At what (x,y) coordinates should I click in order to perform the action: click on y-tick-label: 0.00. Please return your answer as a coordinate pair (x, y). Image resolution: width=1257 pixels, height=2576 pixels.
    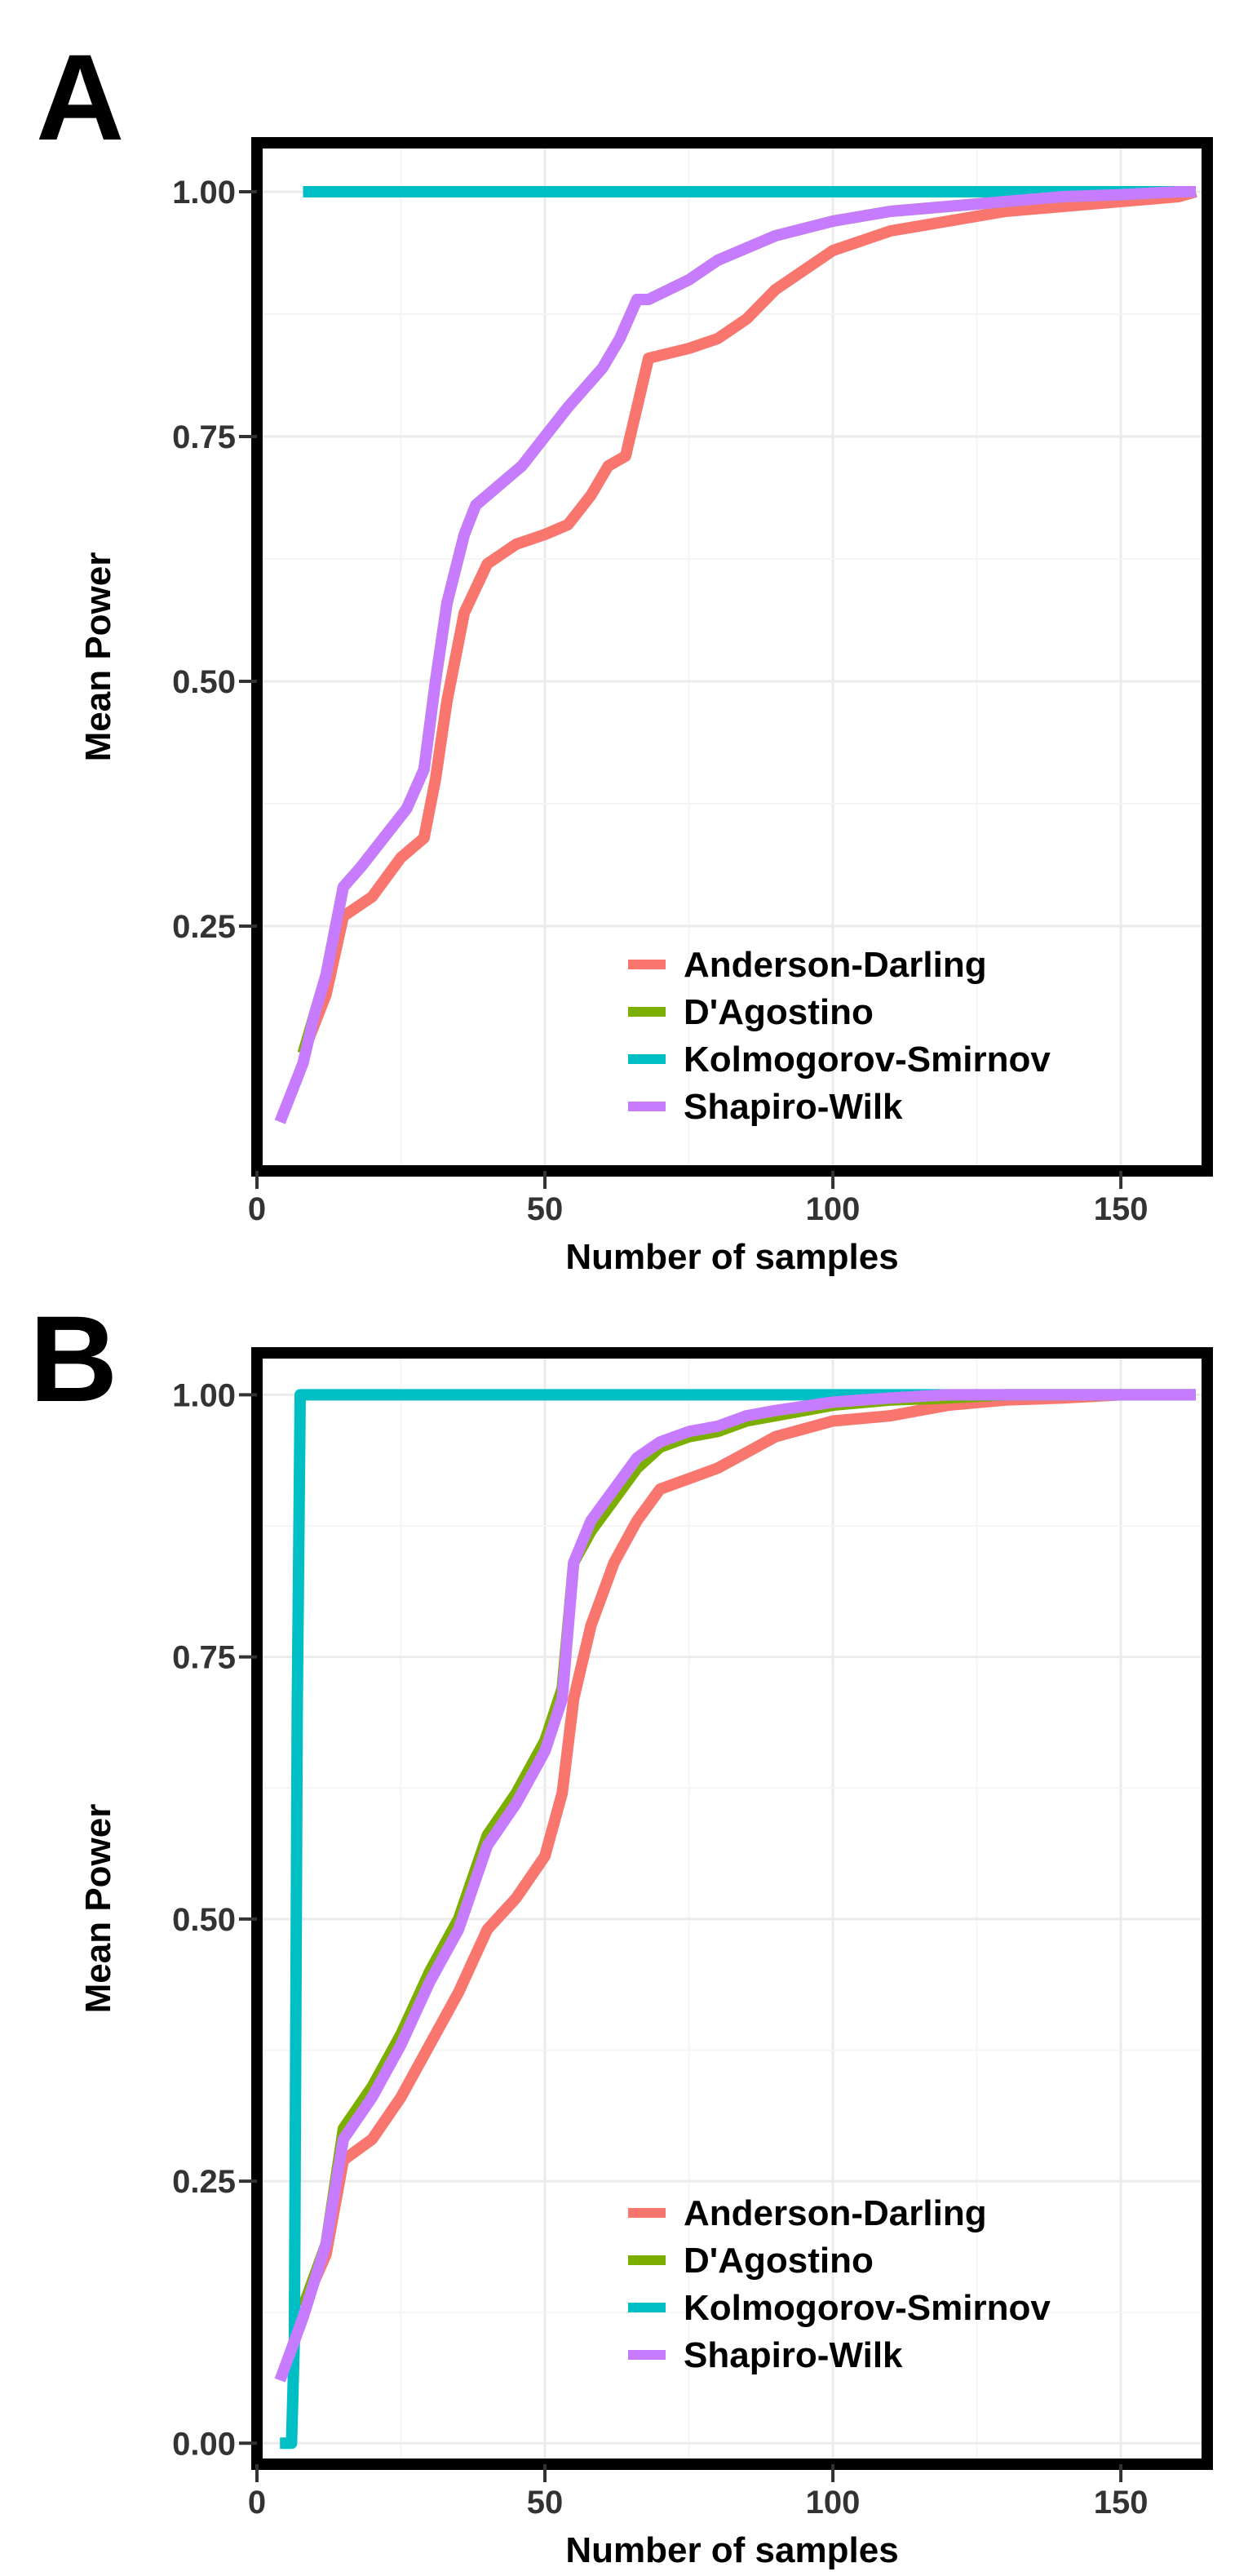
    Looking at the image, I should click on (204, 2444).